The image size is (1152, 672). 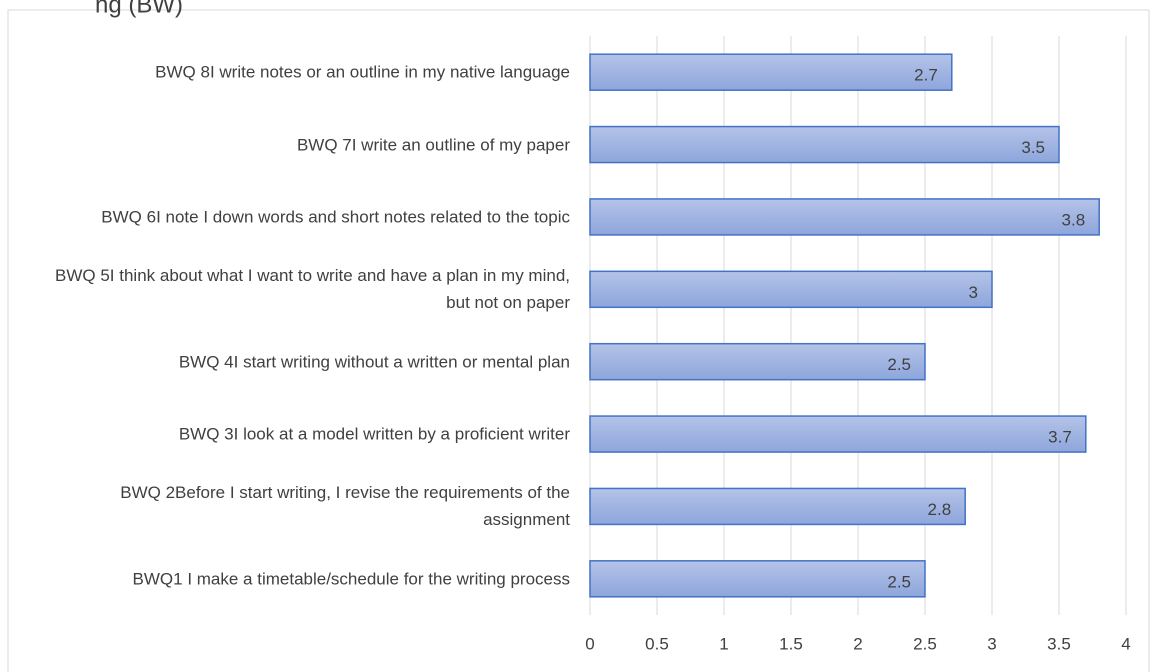 What do you see at coordinates (1033, 147) in the screenshot?
I see `value-label: 3.5` at bounding box center [1033, 147].